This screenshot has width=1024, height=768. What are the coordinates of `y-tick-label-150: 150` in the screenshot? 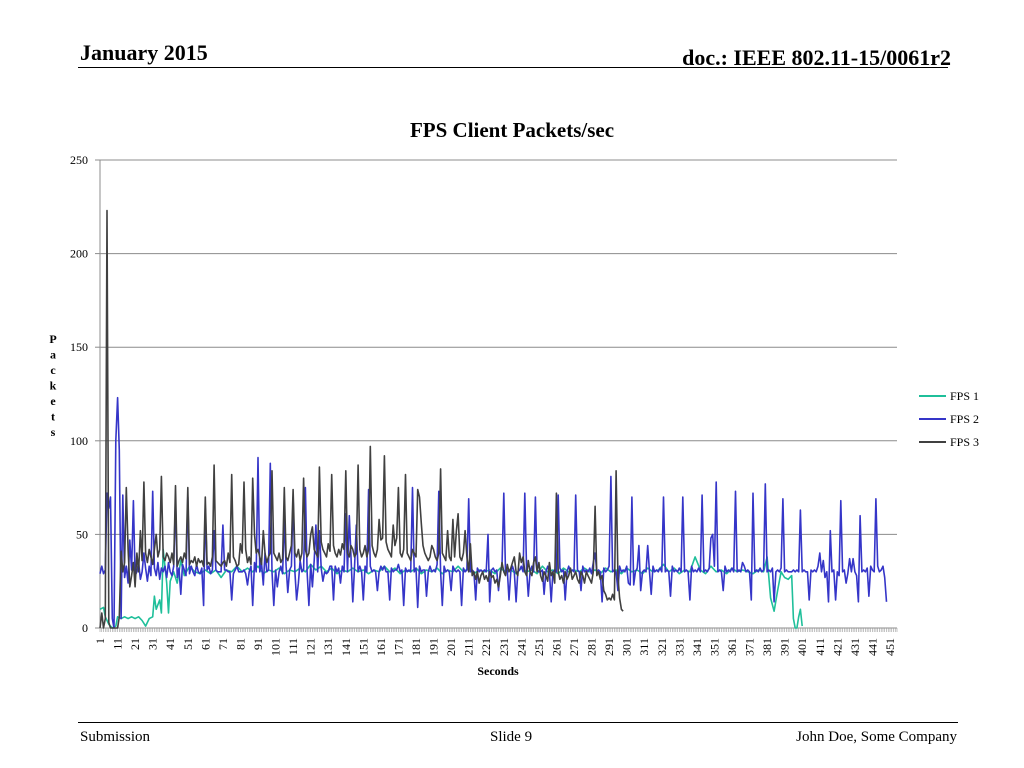 It's located at (79, 347).